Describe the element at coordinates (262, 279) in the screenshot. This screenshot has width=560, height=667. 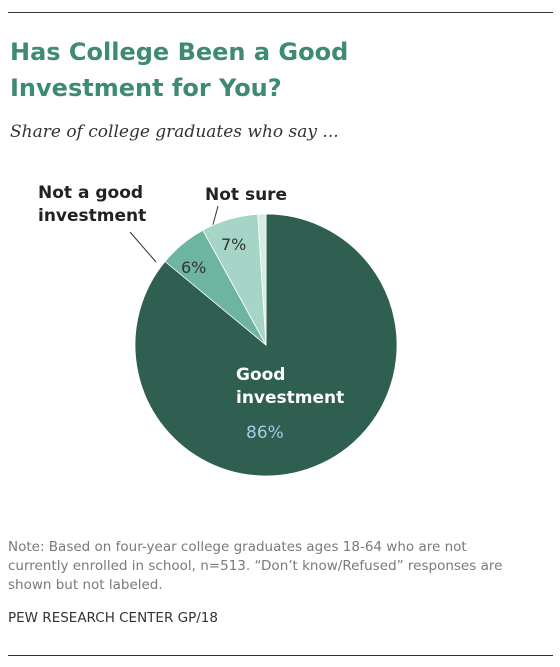
I see `pie-slice` at that location.